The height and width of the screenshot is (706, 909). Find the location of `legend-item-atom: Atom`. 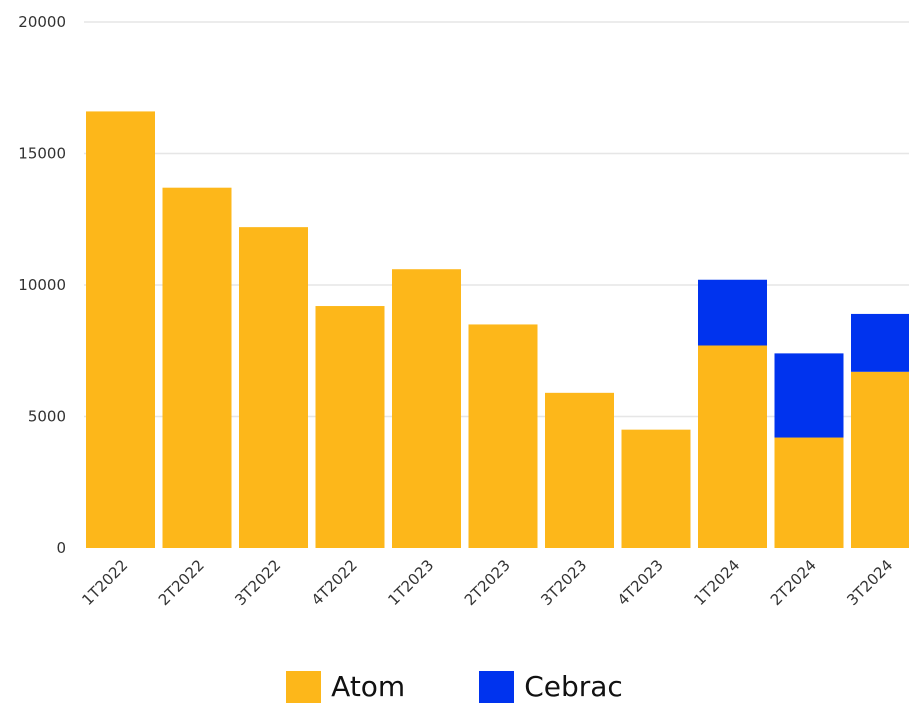

legend-item-atom: Atom is located at coordinates (345, 686).